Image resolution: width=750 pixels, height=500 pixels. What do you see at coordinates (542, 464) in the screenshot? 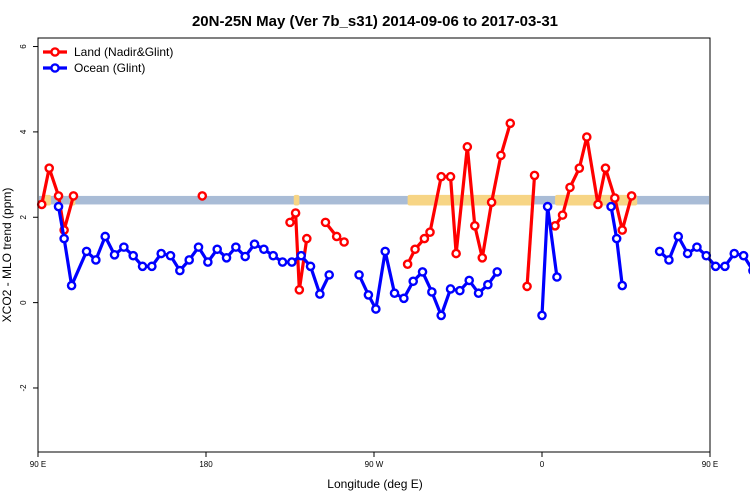
I see `x-tick-label: 0` at bounding box center [542, 464].